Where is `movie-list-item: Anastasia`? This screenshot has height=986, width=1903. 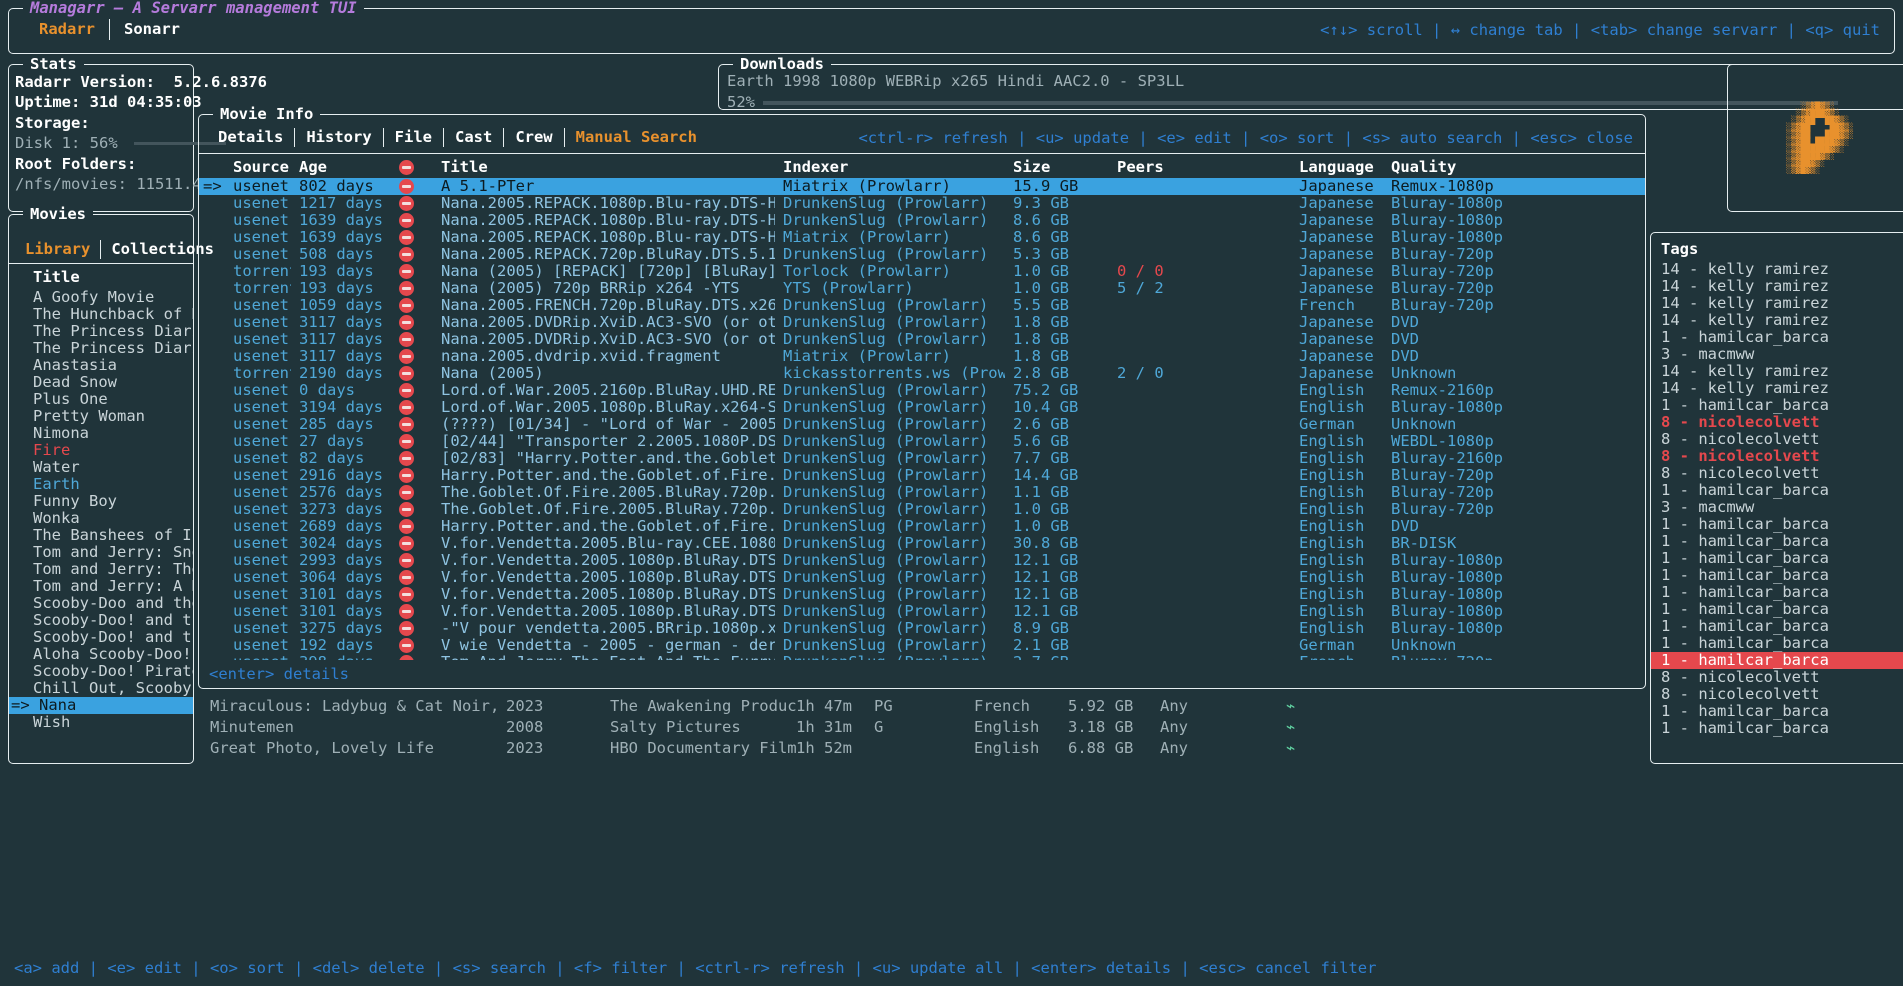 movie-list-item: Anastasia is located at coordinates (75, 366).